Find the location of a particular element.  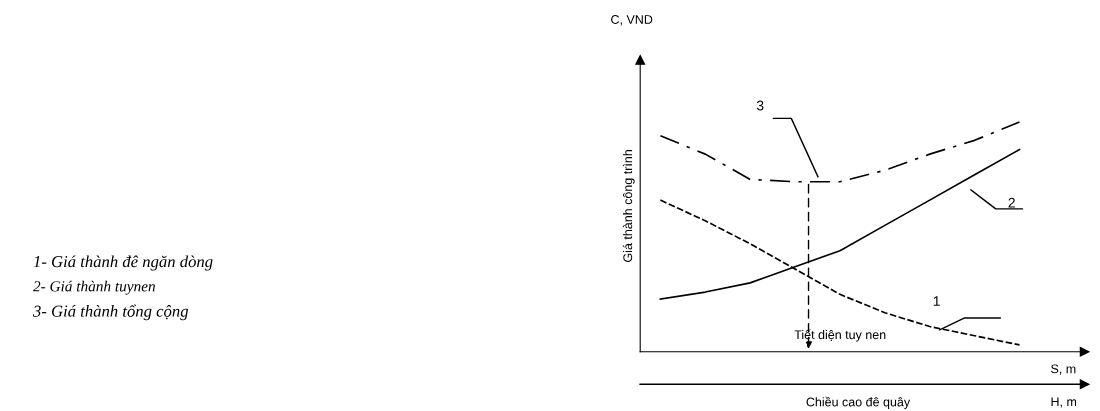

series-label: 1 is located at coordinates (936, 301).